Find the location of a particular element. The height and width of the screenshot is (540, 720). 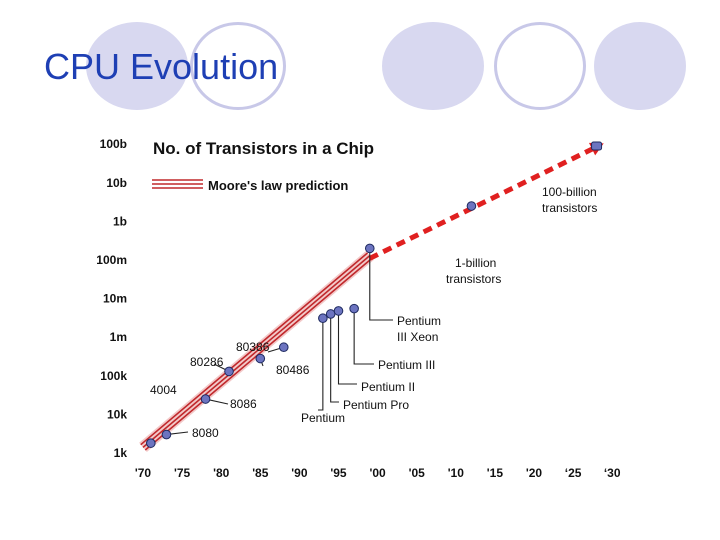

annotation-1-billion-line1: 1-billion is located at coordinates (475, 263).